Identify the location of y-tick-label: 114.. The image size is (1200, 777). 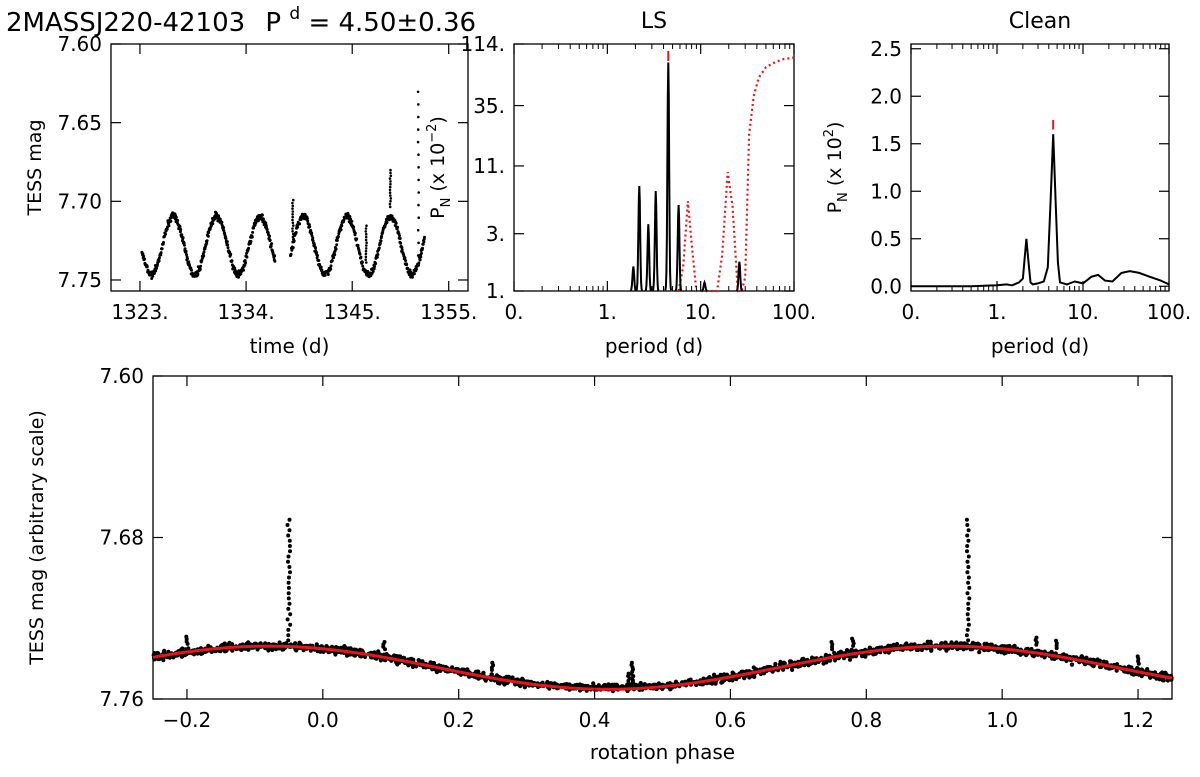
(482, 44).